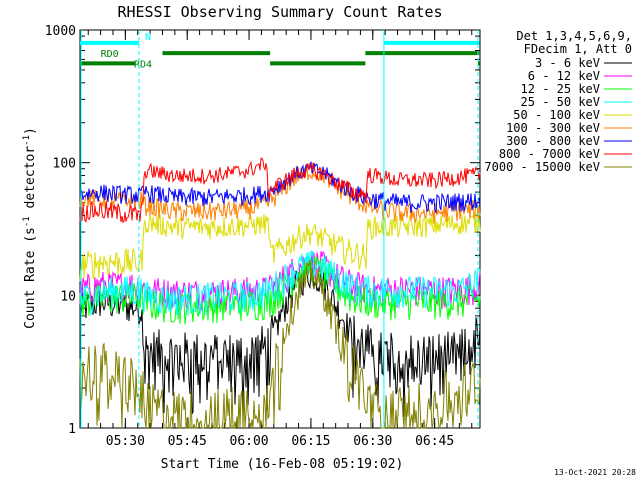 The width and height of the screenshot is (640, 484). I want to click on y-tick-label: 100, so click(64, 164).